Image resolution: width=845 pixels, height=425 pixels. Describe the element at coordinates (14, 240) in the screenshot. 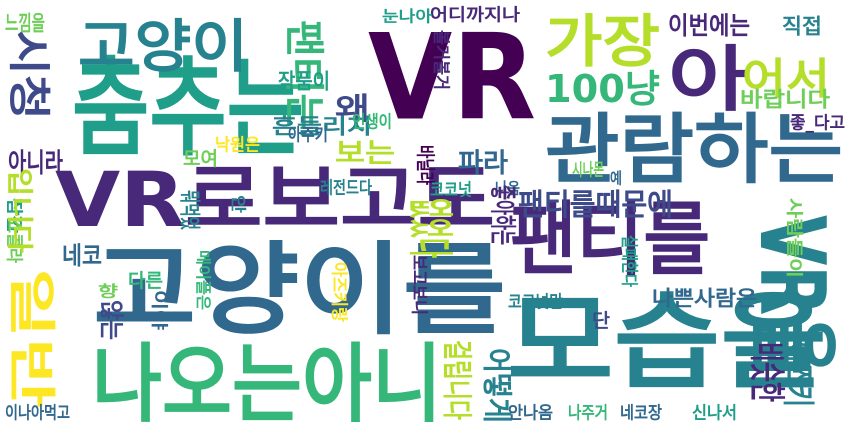

I see `cloud-word: 쇼콜라` at that location.